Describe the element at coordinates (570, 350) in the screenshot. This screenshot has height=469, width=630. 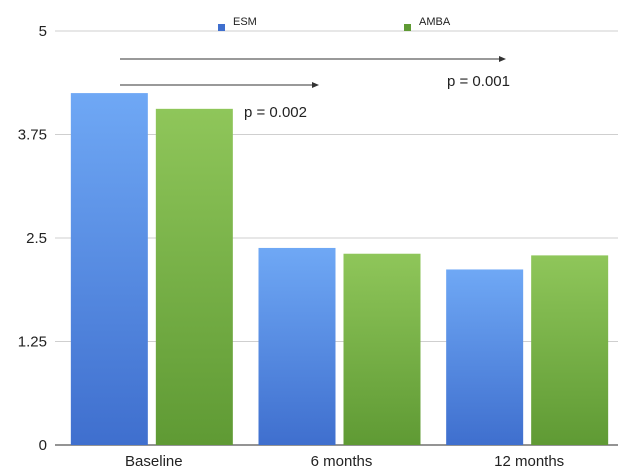
I see `bar-amba-12-months` at that location.